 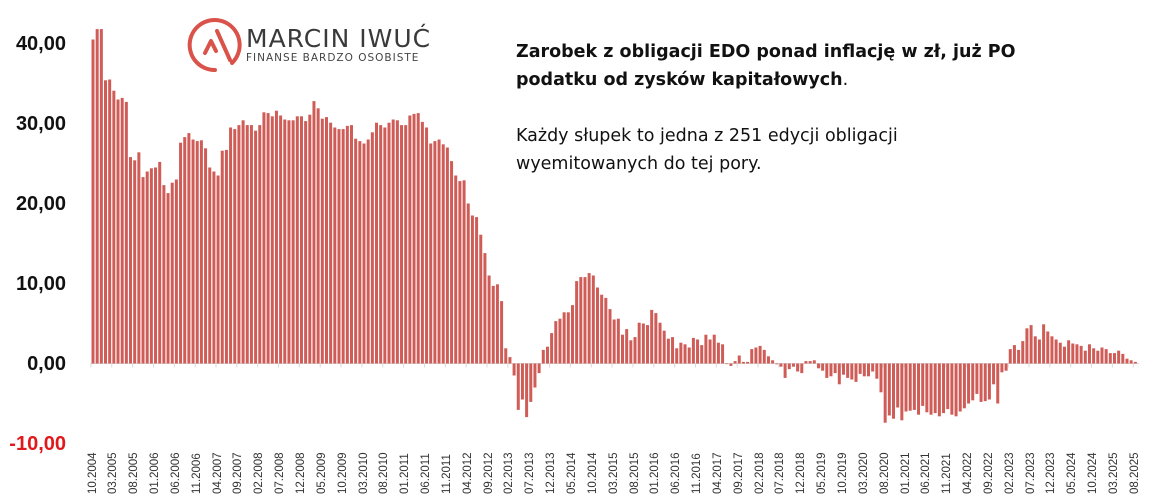 What do you see at coordinates (175, 473) in the screenshot?
I see `x-tick-label: 06.2006` at bounding box center [175, 473].